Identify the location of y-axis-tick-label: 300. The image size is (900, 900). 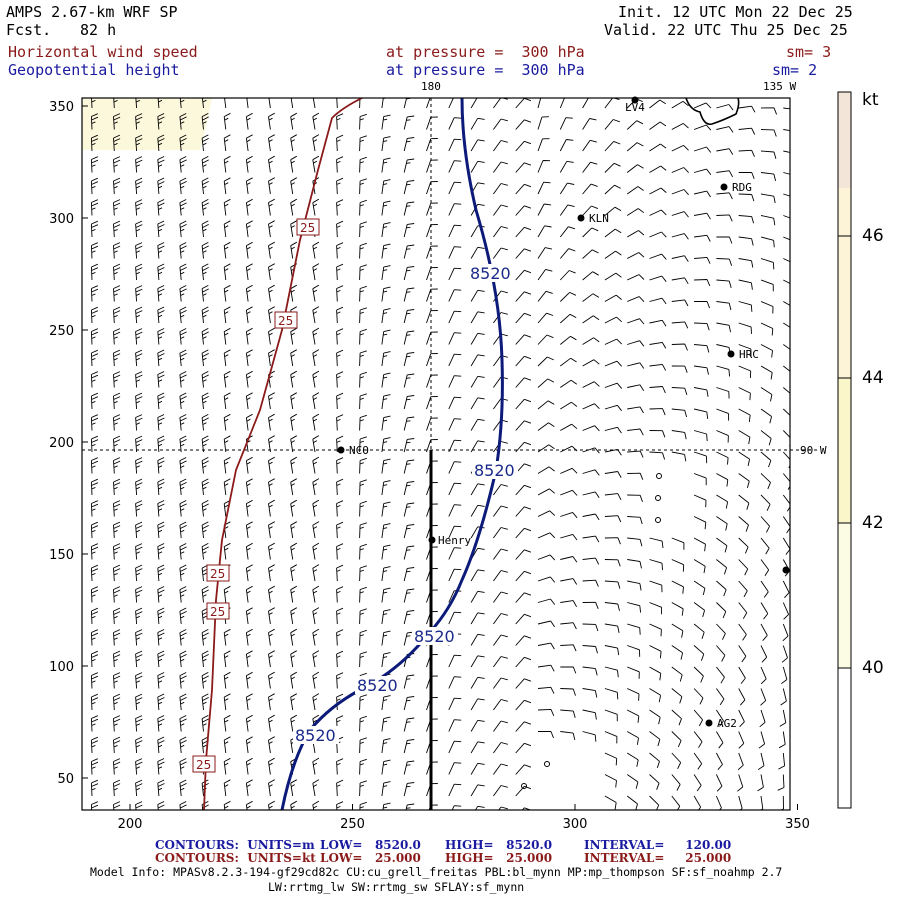
(61, 219).